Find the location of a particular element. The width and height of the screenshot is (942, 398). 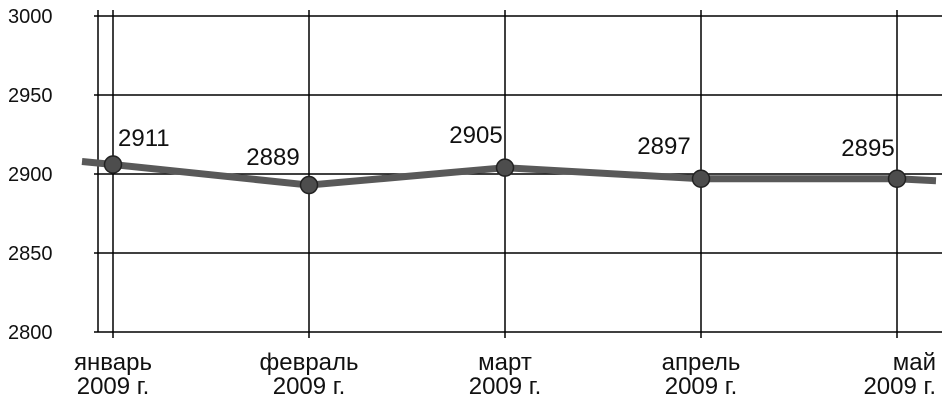

y-tick-label: 2800 is located at coordinates (30, 333).